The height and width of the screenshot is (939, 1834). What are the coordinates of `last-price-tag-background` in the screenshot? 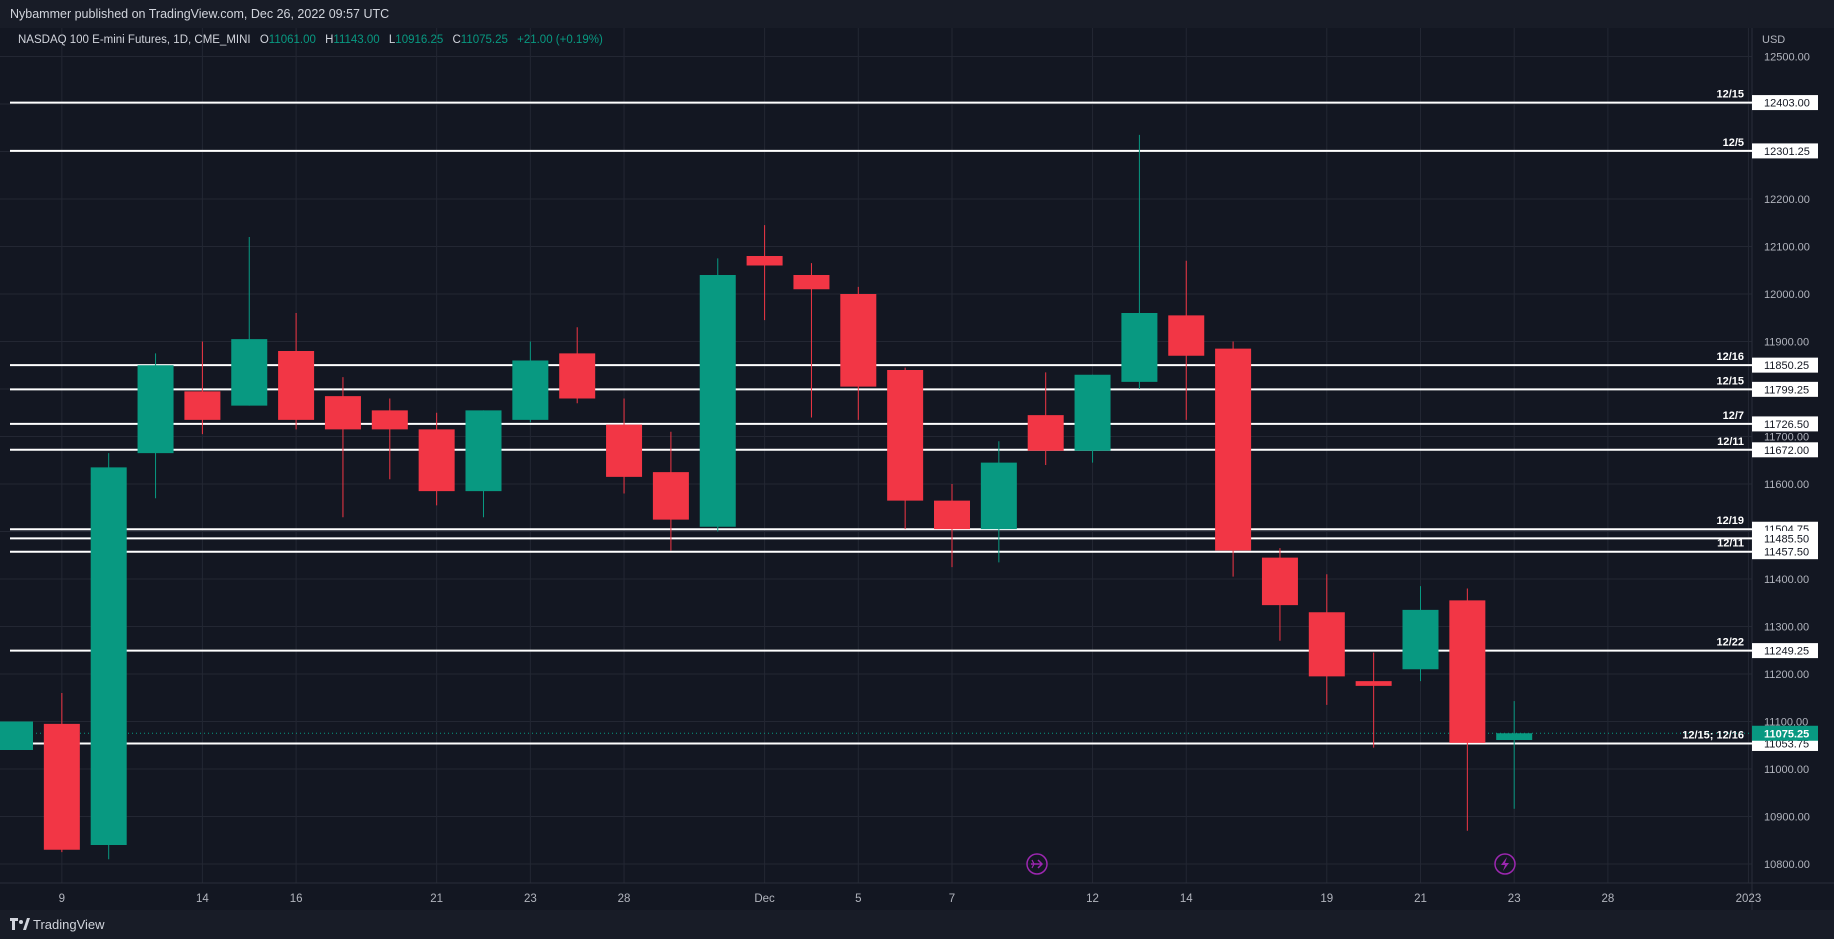 It's located at (1785, 733).